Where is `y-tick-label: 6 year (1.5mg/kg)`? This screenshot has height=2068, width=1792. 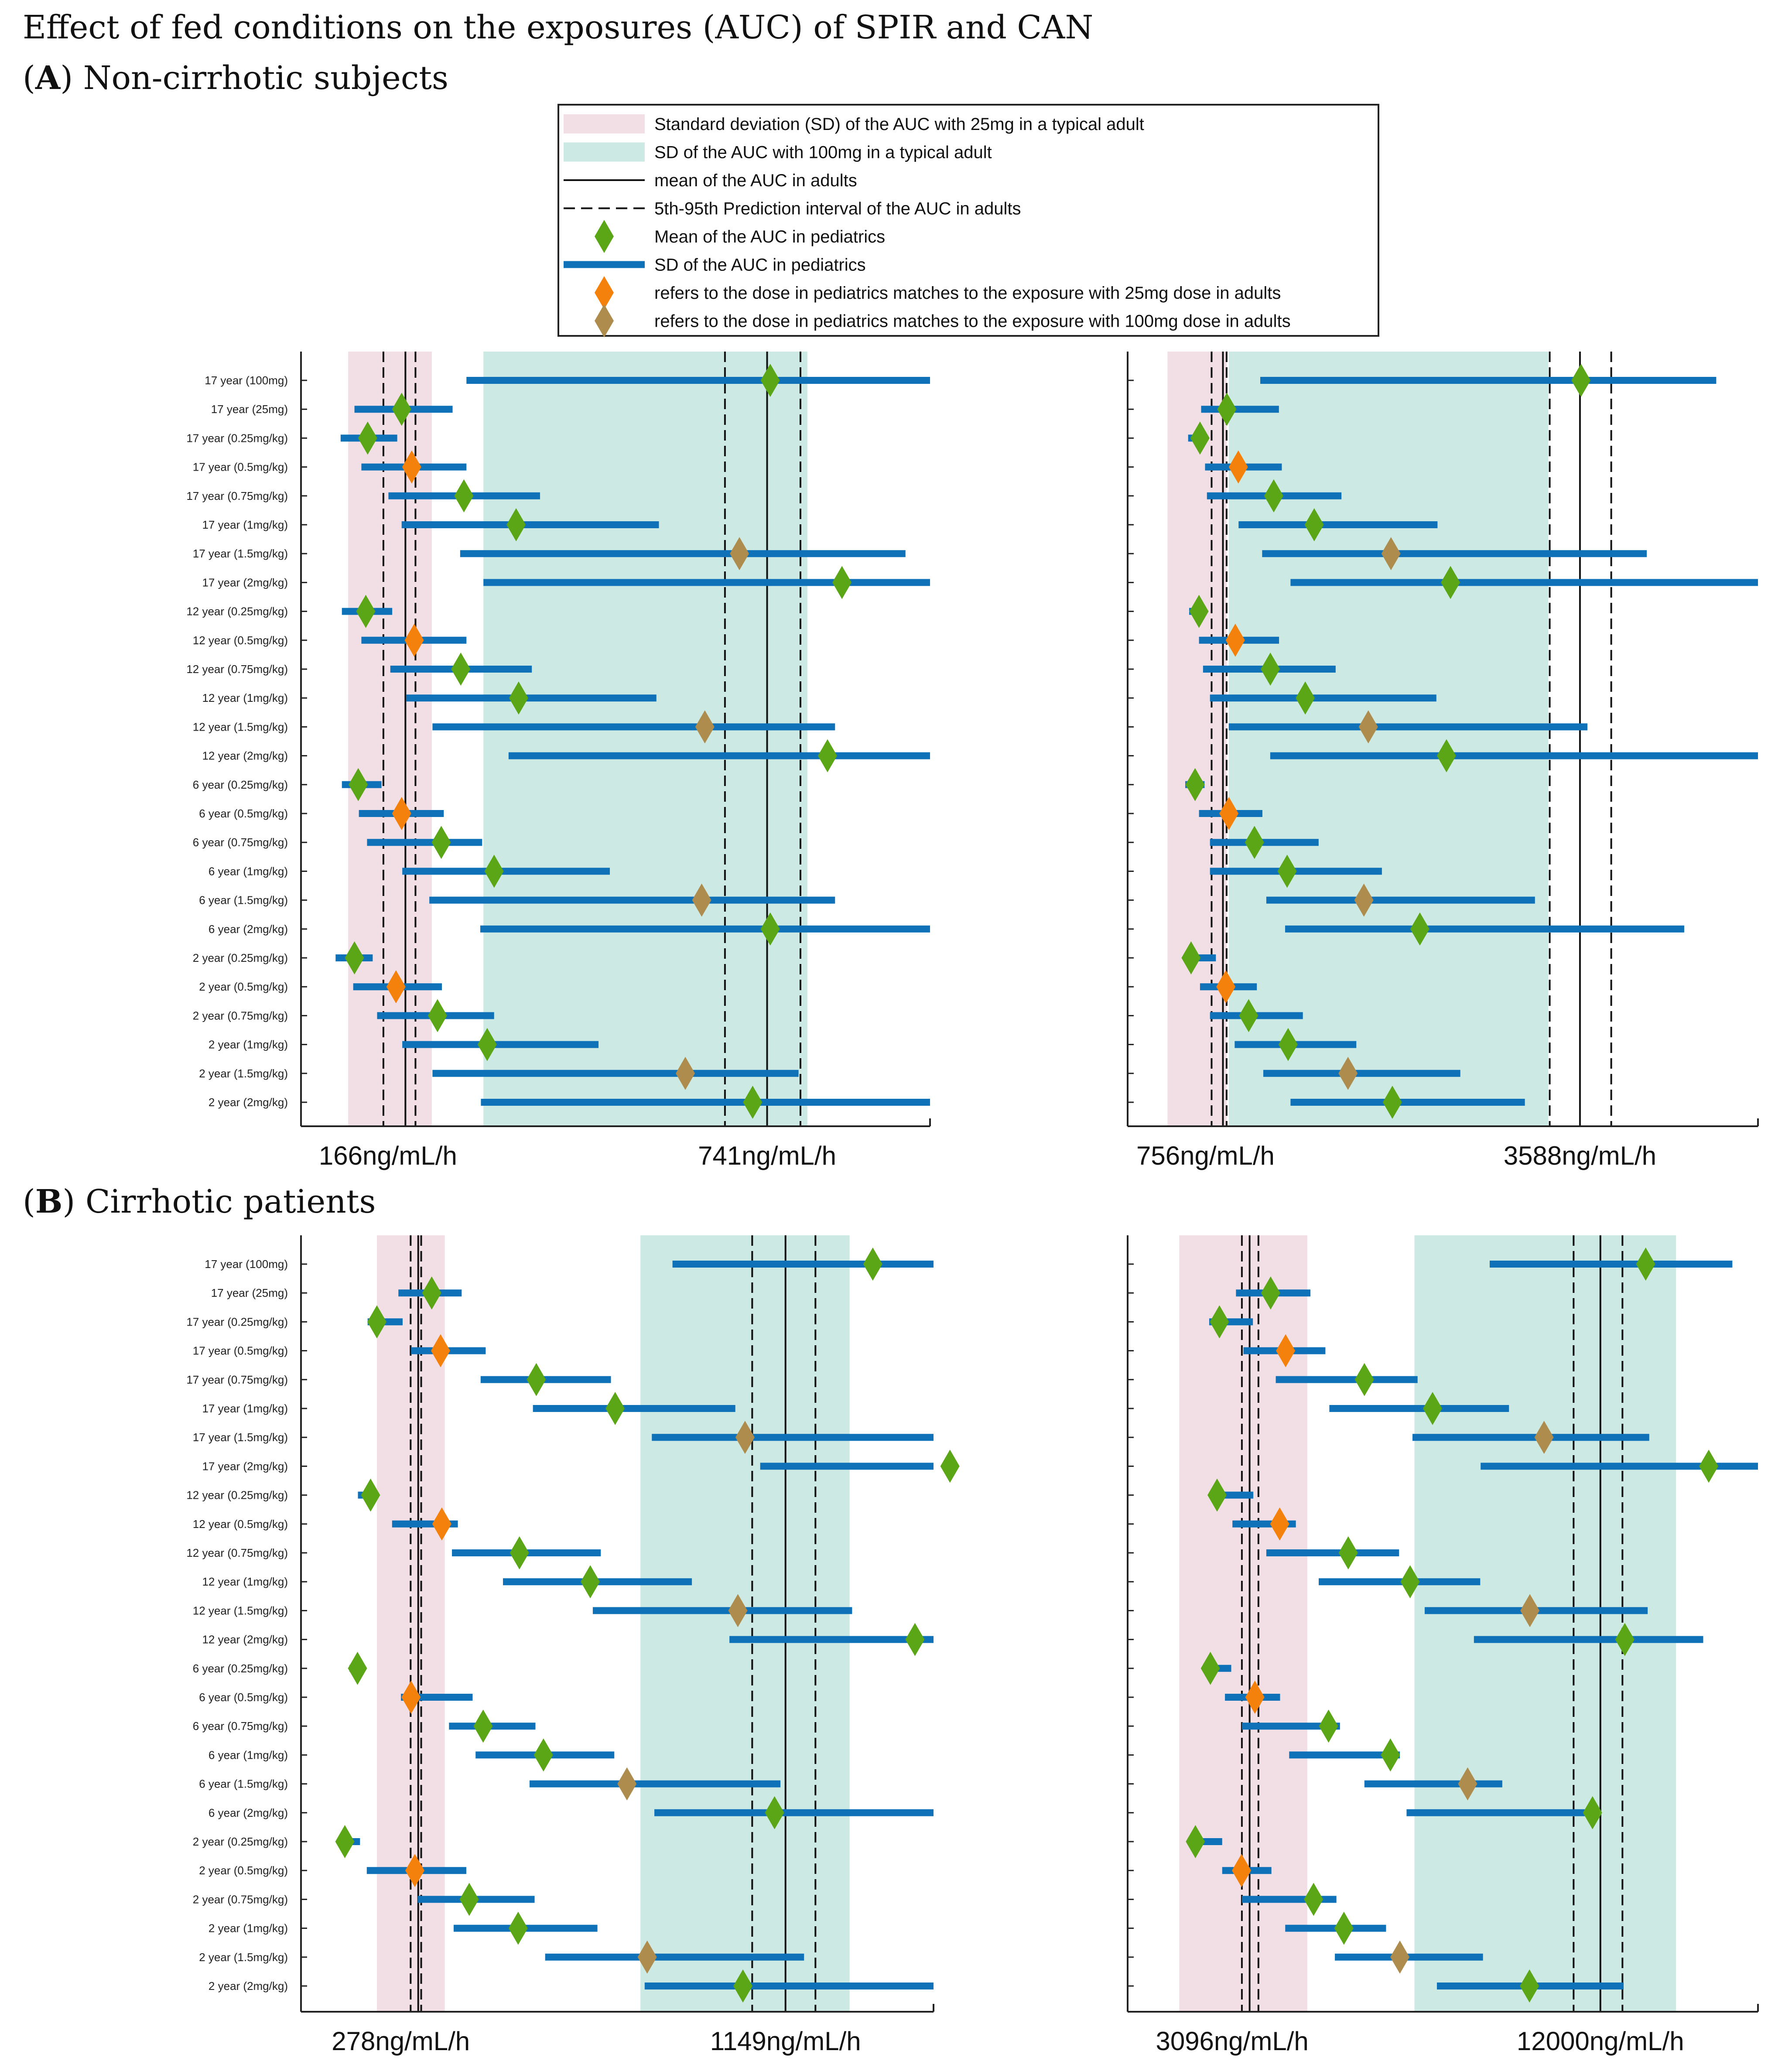
y-tick-label: 6 year (1.5mg/kg) is located at coordinates (243, 1784).